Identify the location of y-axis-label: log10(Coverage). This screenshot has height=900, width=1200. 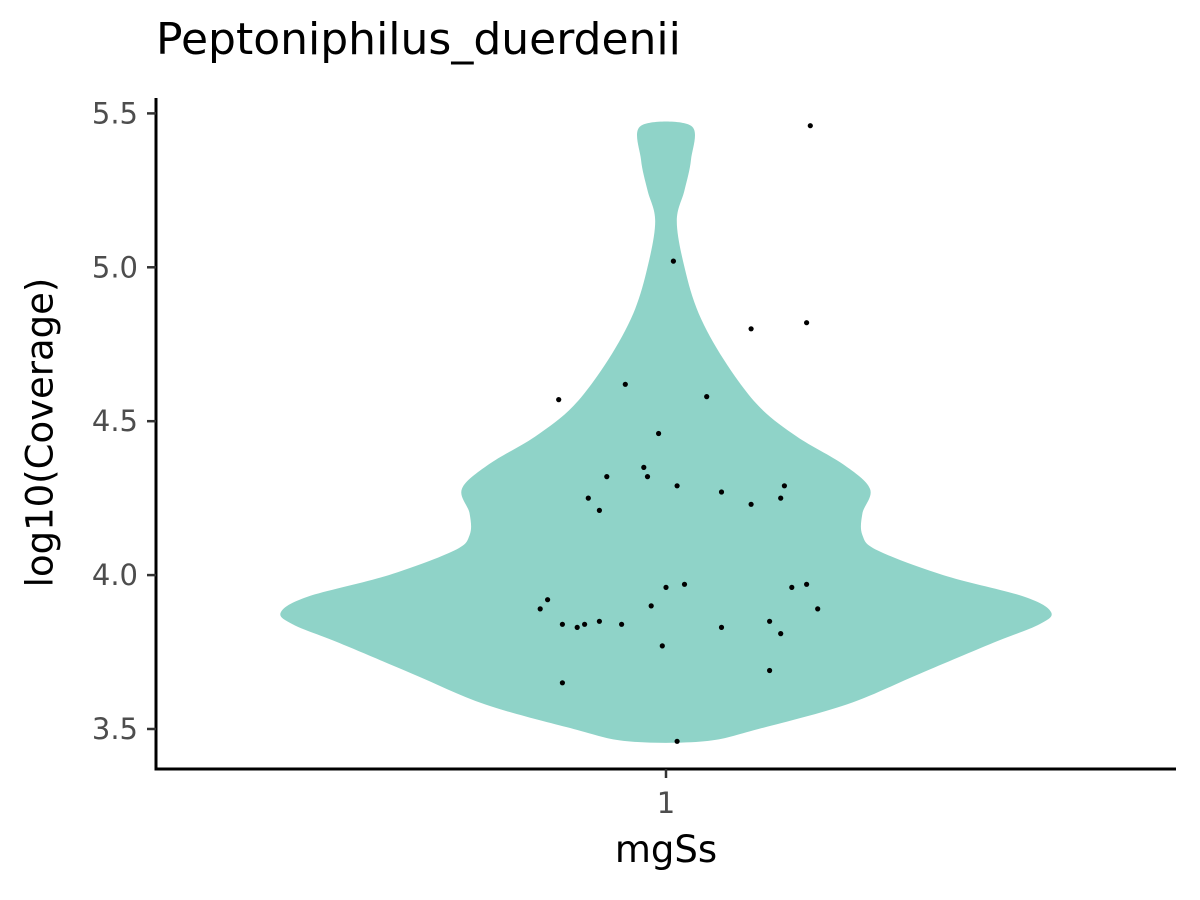
(40, 432).